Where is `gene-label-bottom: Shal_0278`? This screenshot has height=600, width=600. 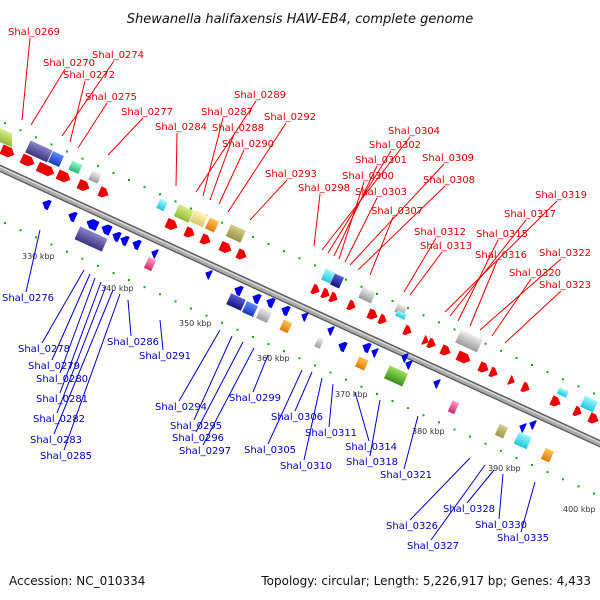 gene-label-bottom: Shal_0278 is located at coordinates (44, 349).